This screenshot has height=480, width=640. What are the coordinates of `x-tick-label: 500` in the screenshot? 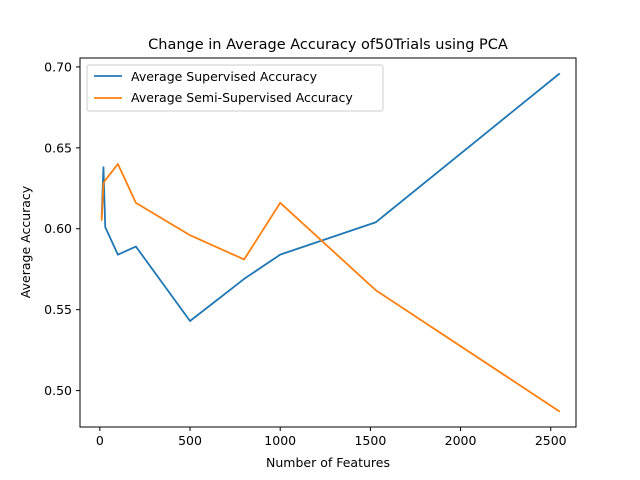 It's located at (190, 440).